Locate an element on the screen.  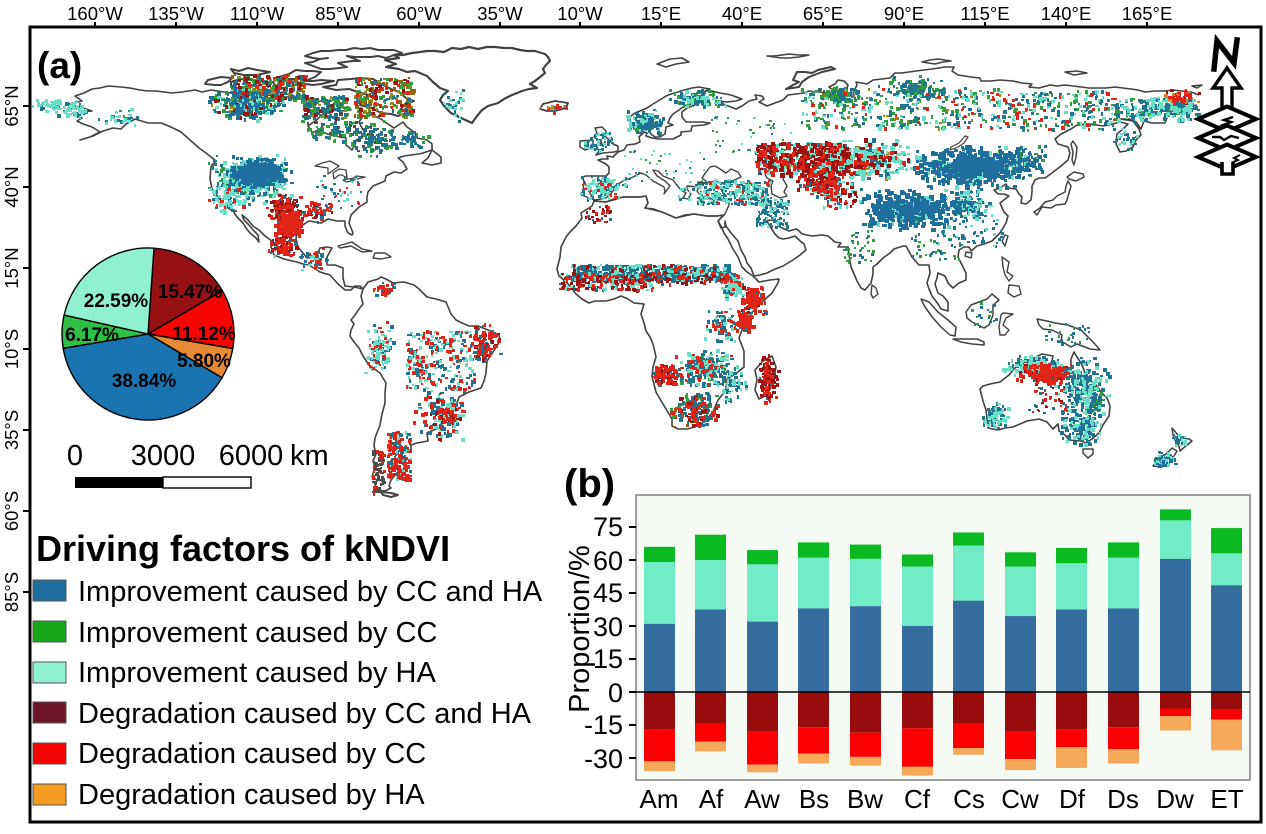
svg-text: 10°S is located at coordinates (11, 349).